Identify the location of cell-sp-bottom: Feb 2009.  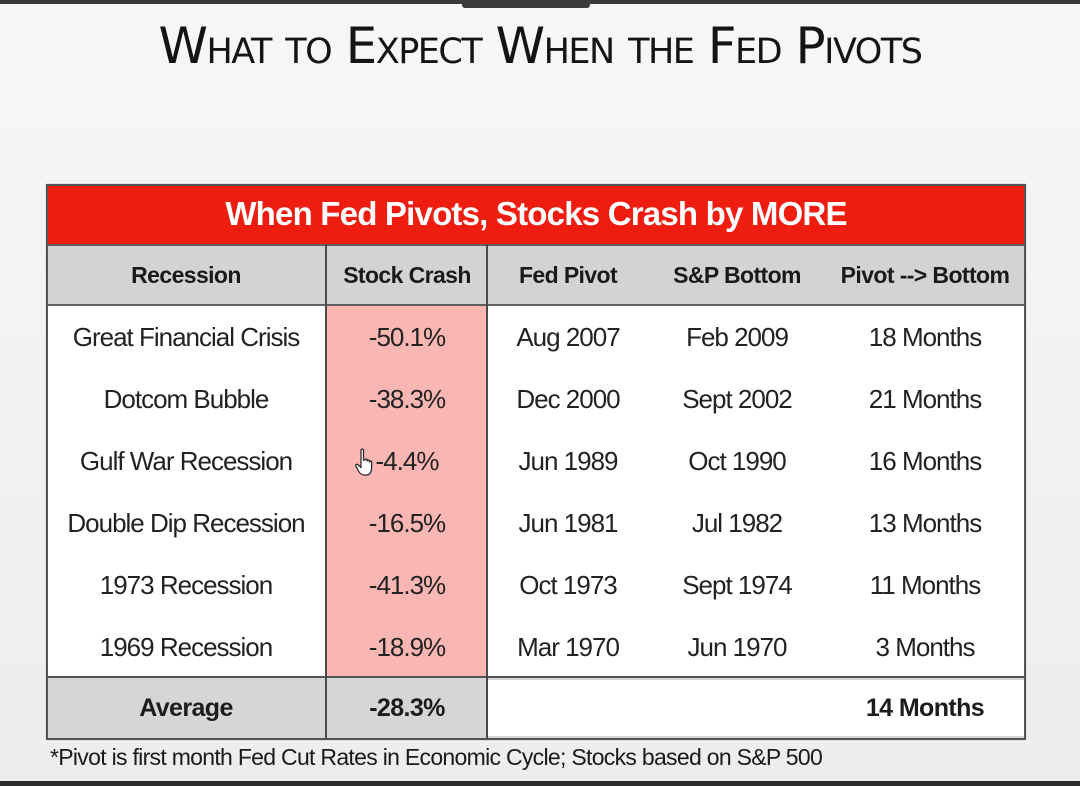
(737, 337).